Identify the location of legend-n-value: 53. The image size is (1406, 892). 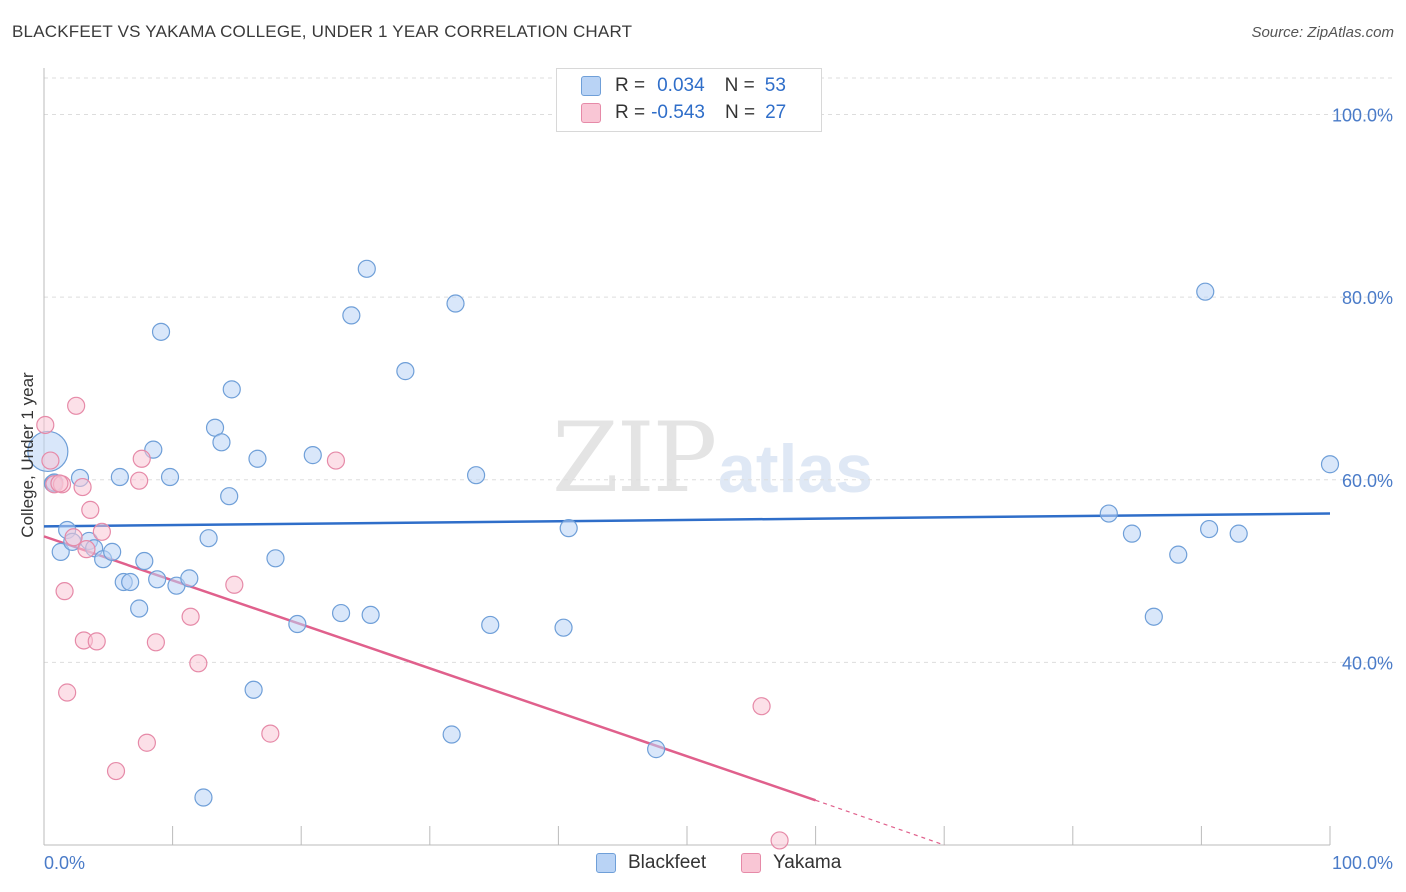
(775, 85).